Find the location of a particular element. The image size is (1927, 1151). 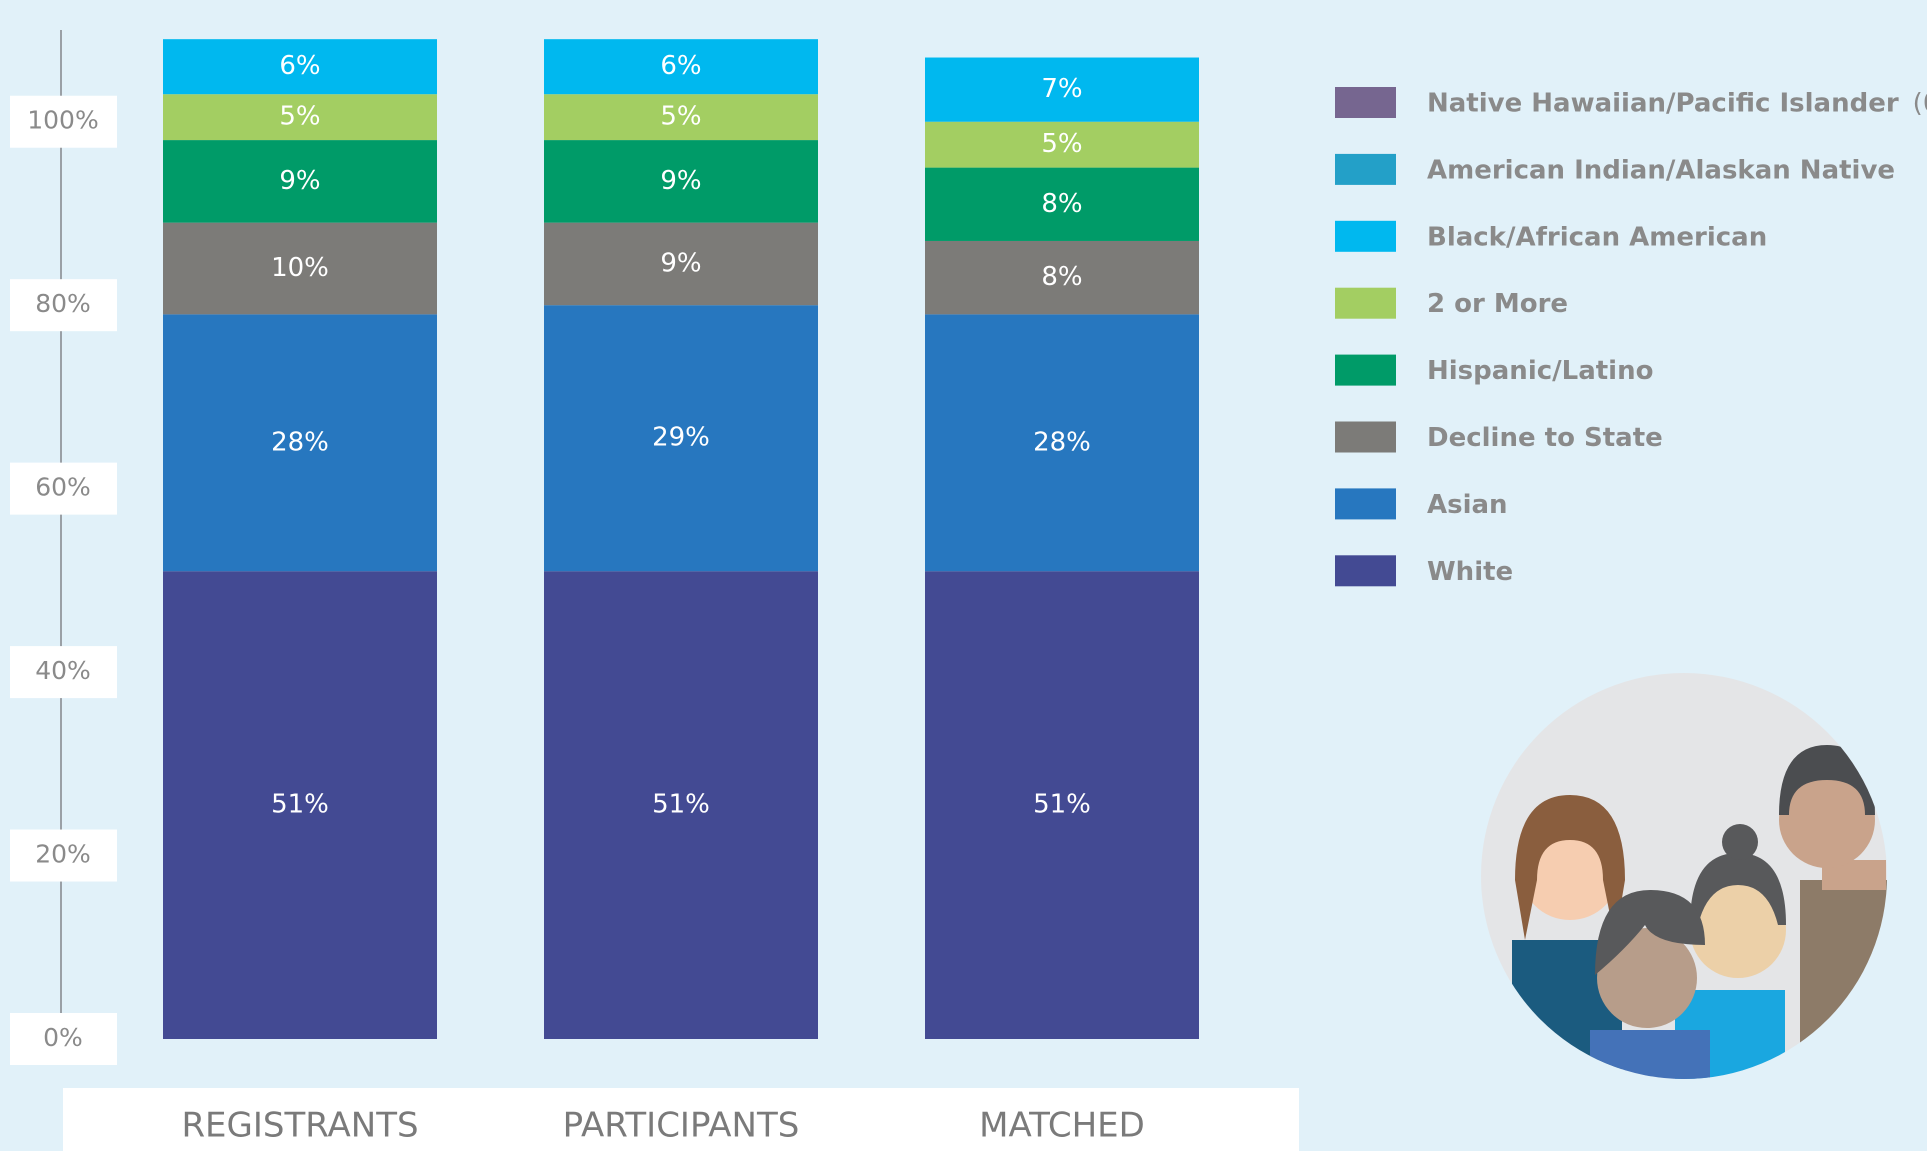

x-tick-label: REGISTRANTS is located at coordinates (299, 1126).